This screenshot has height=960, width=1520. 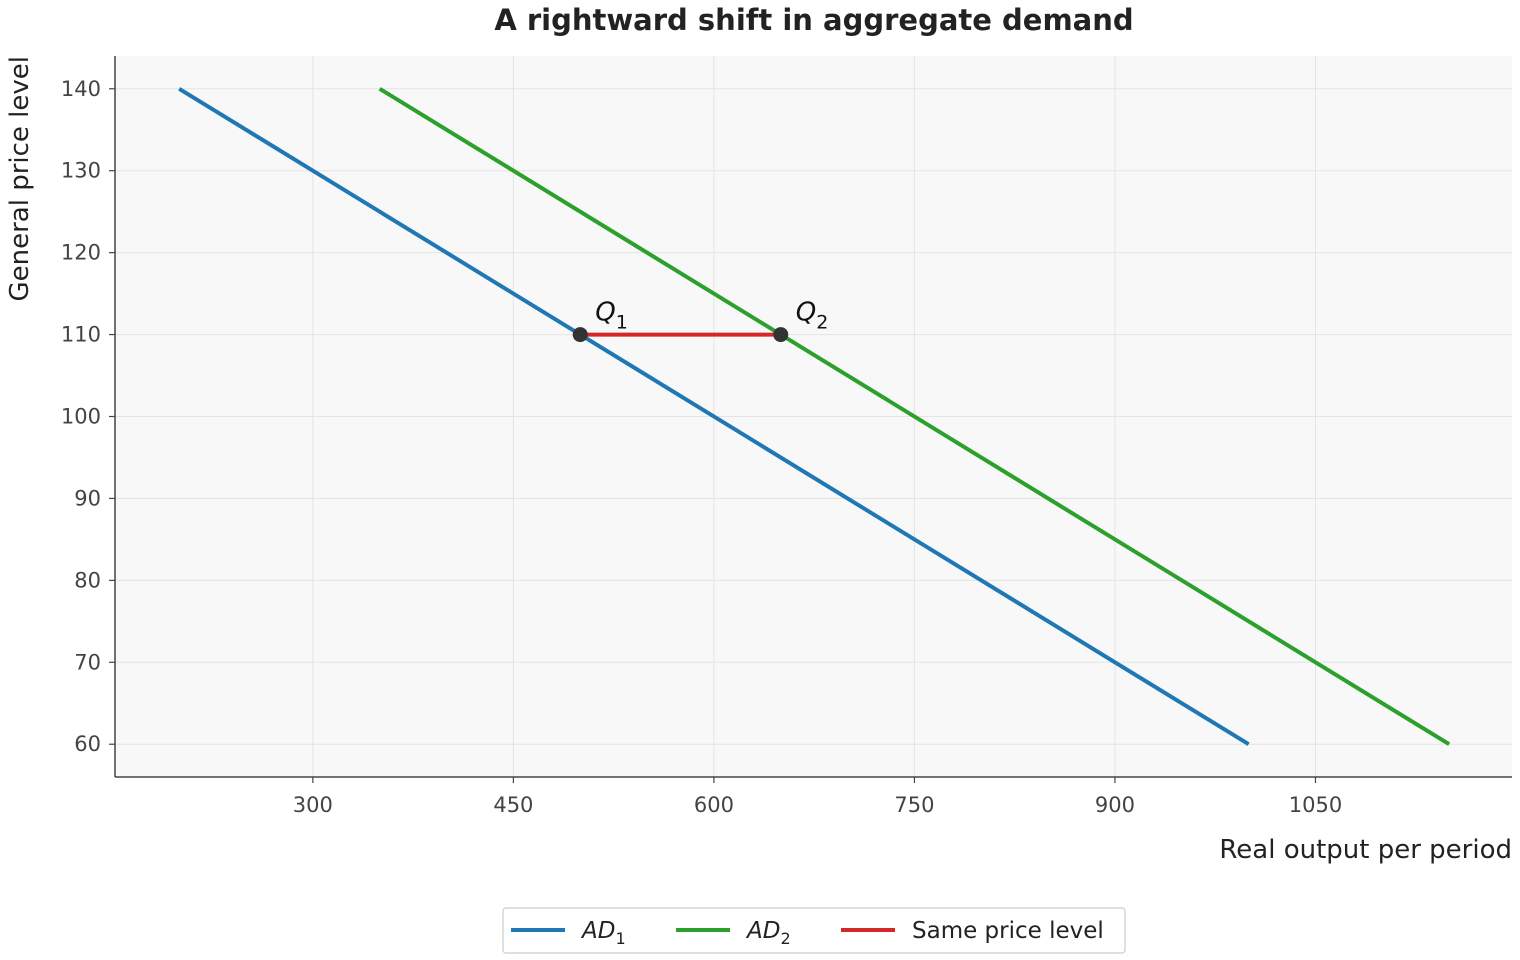 I want to click on y-tick-label: 80, so click(x=87, y=580).